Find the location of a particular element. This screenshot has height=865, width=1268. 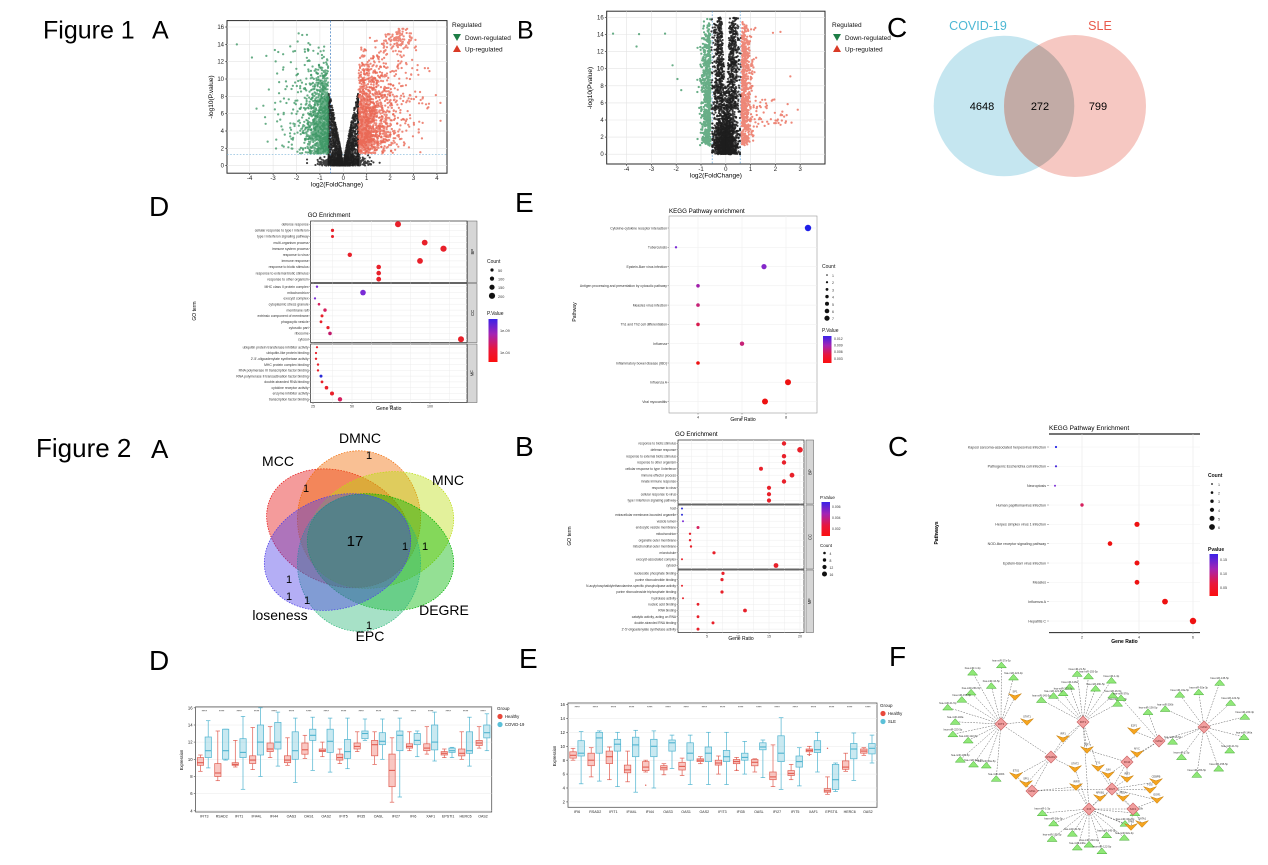

svg-text: RSAD2 is located at coordinates (222, 817).